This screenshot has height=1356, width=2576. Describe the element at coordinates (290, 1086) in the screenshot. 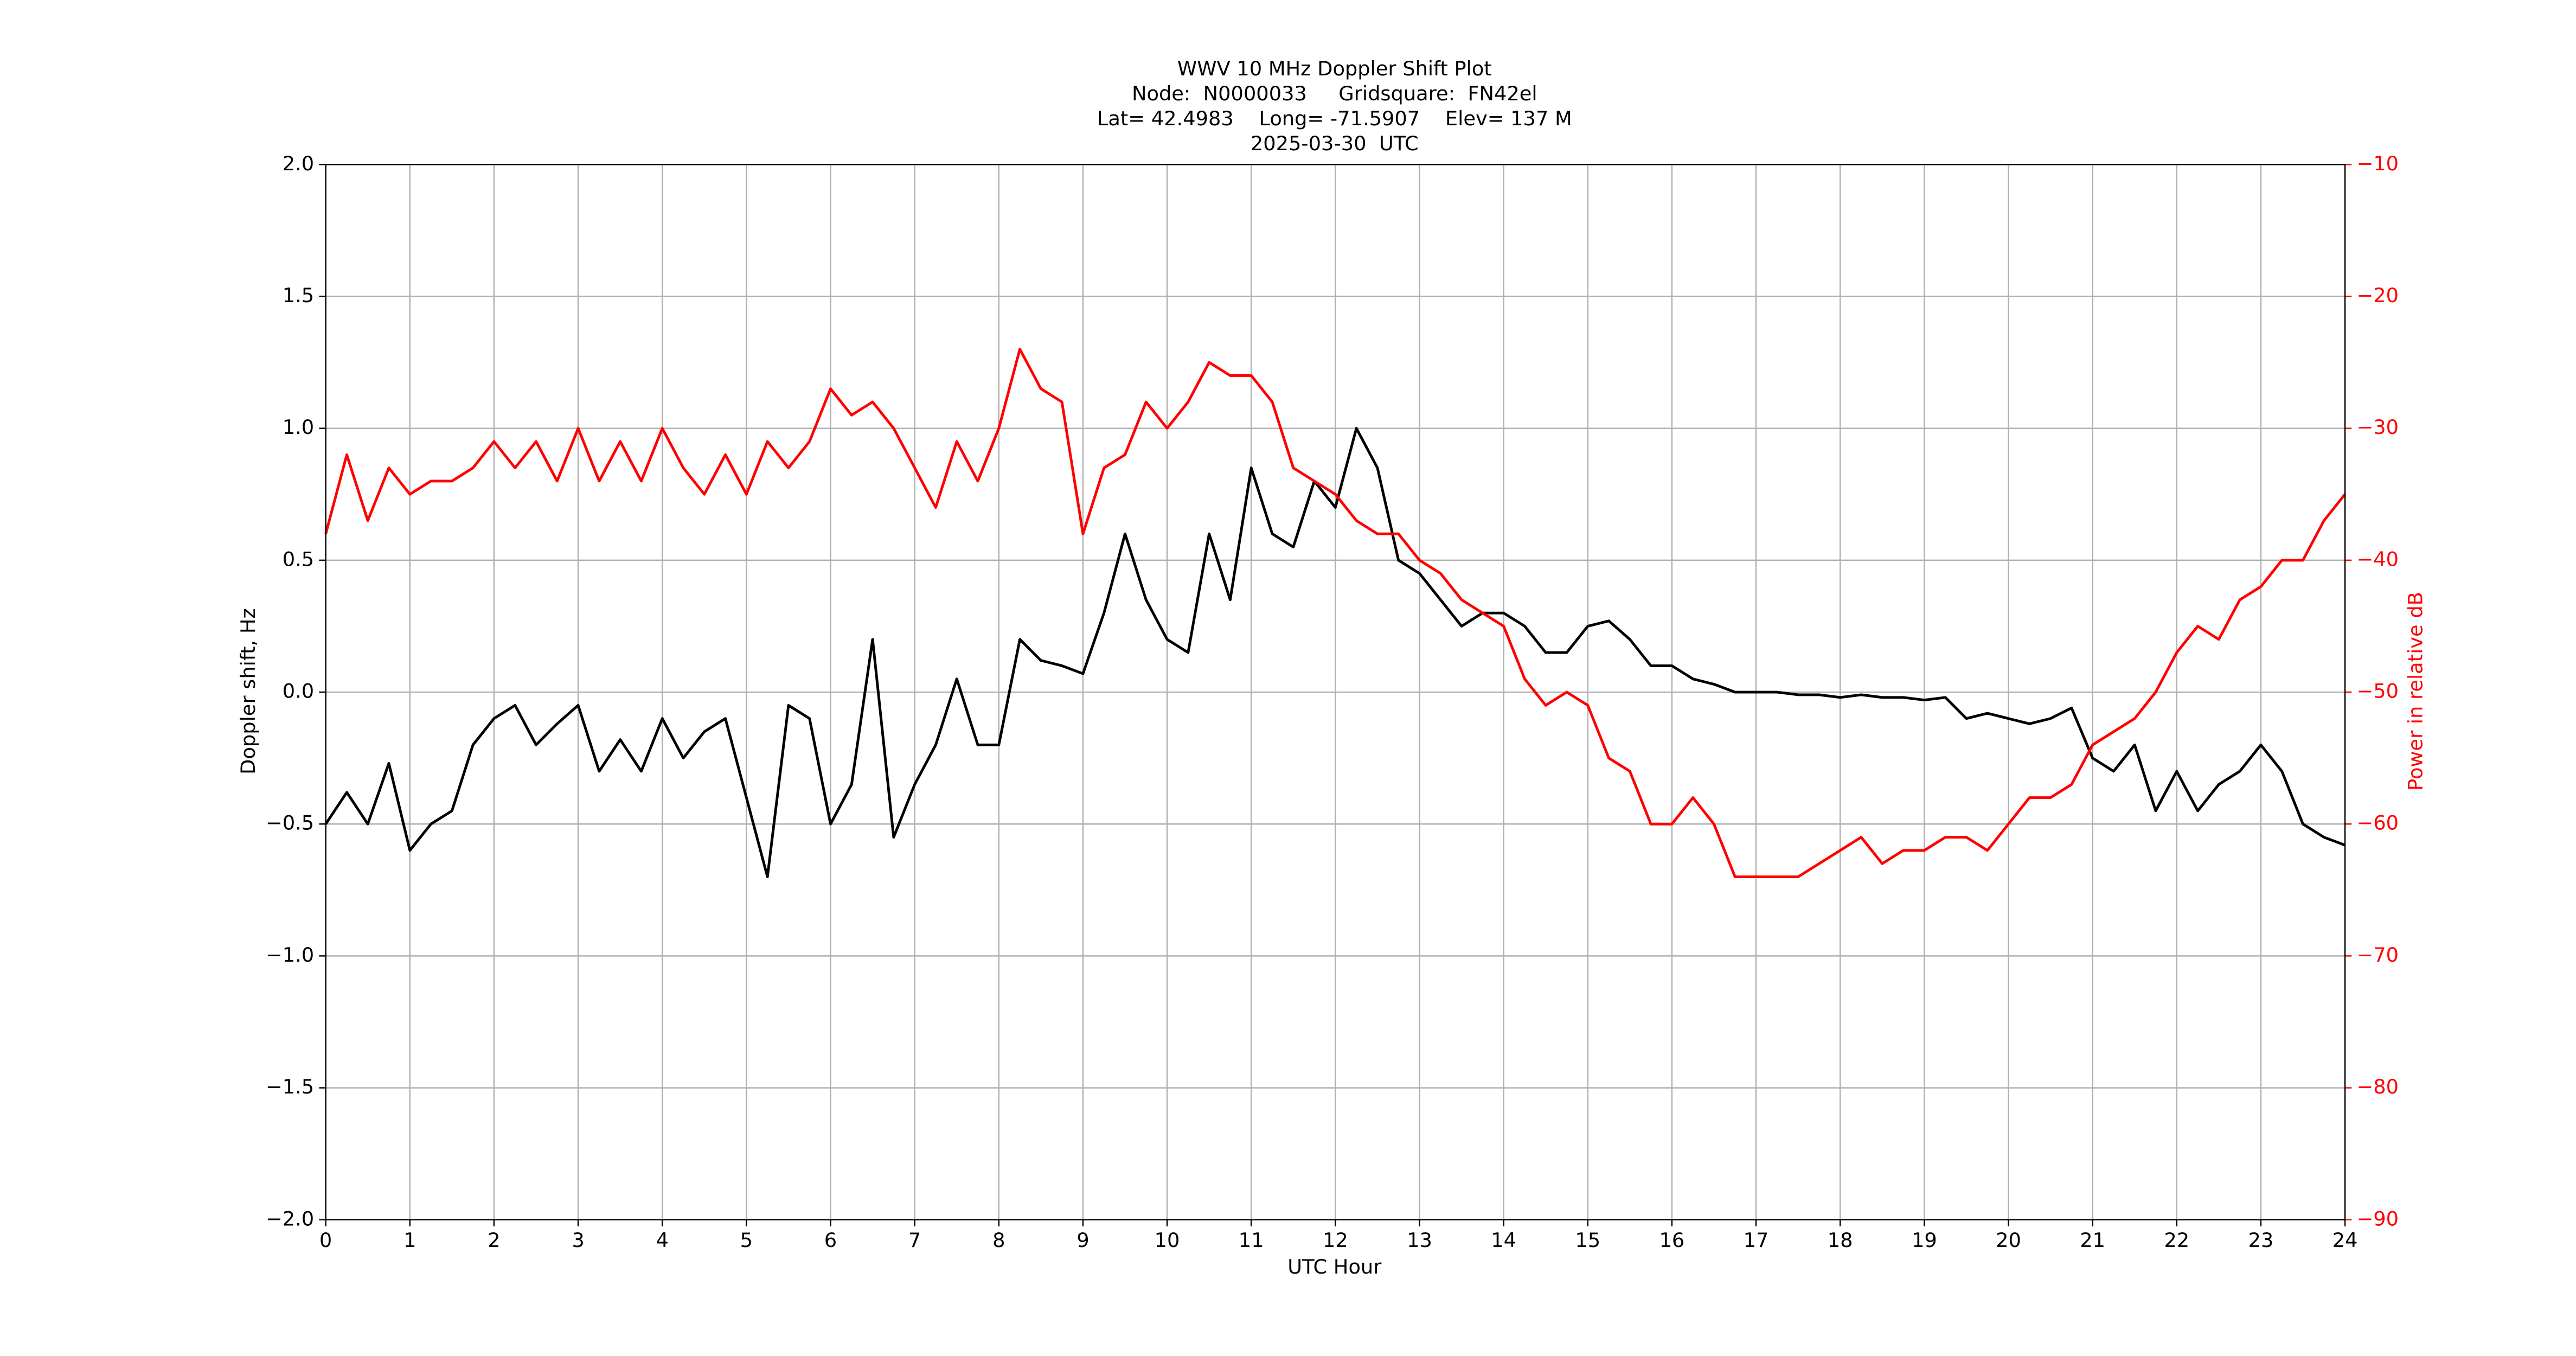

I see `y-tick-label: −1.5` at that location.